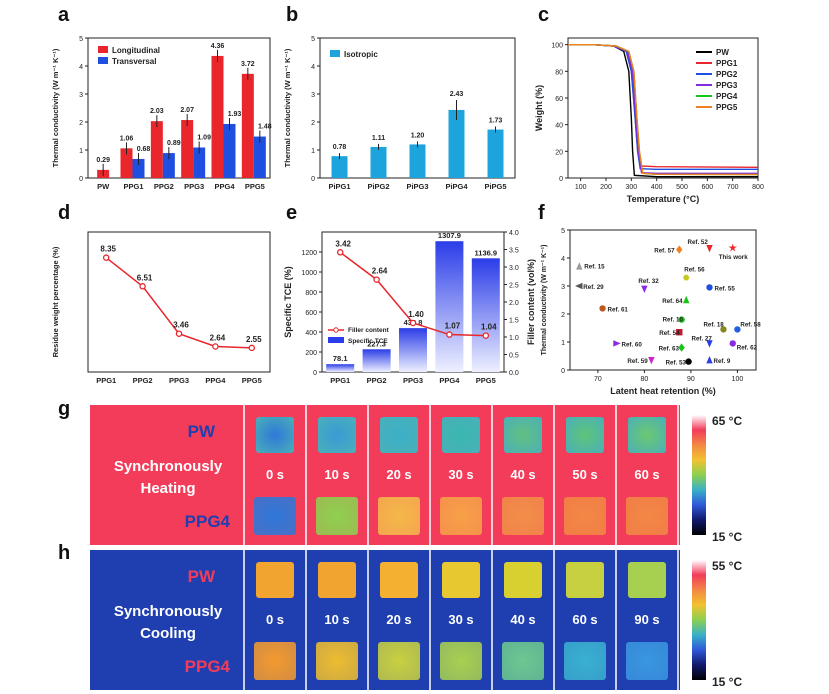  I want to click on y-tick-label: 1000, so click(309, 273).